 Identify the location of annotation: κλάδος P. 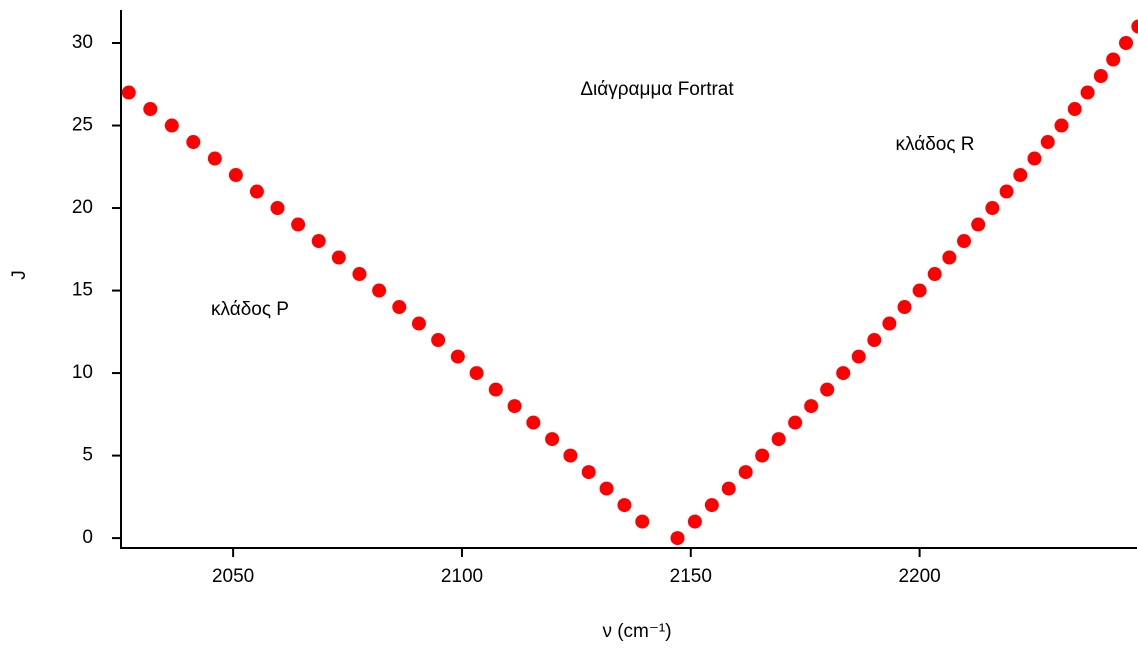
(250, 309).